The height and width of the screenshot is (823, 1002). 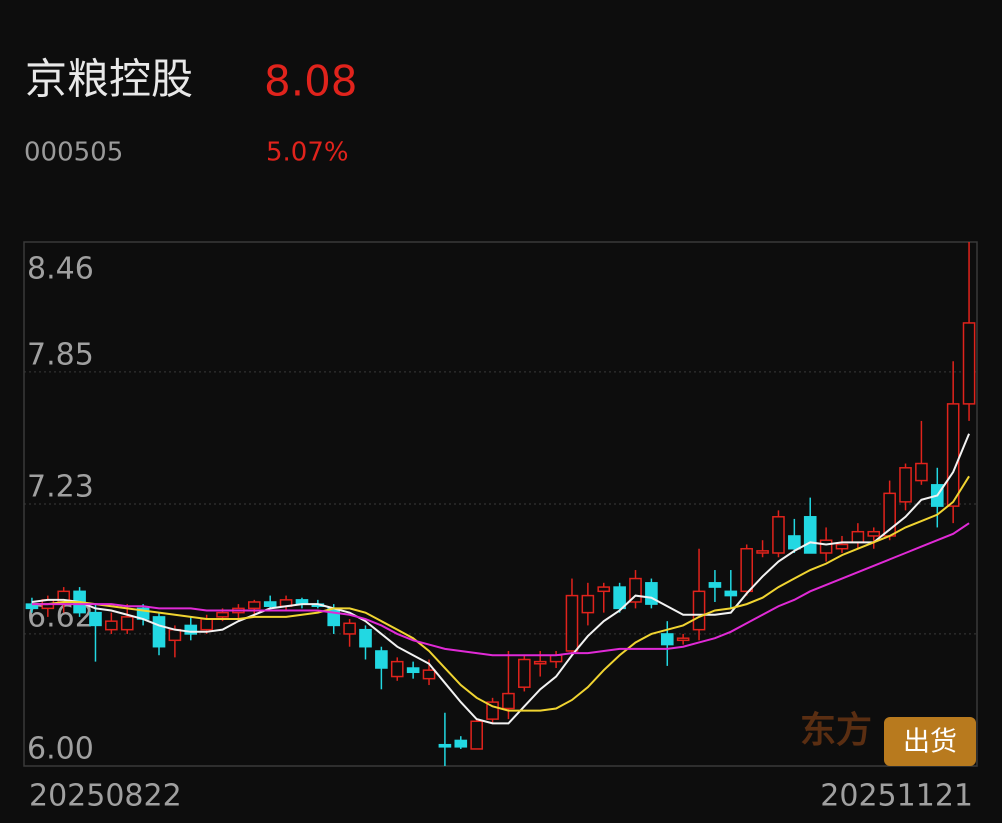 I want to click on x-tick-label: 20251121, so click(x=896, y=796).